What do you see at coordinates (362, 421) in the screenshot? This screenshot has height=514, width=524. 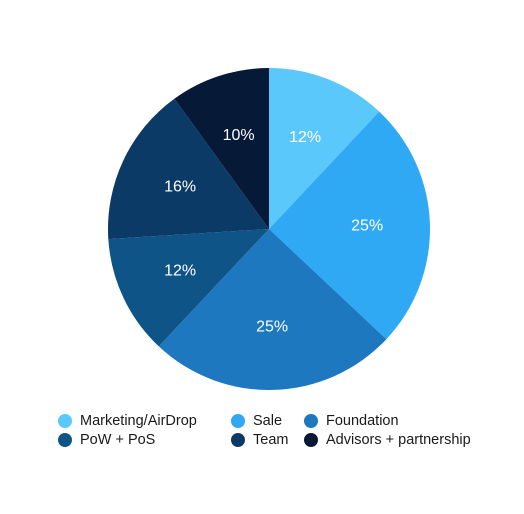 I see `legend-label-foundation: Foundation` at bounding box center [362, 421].